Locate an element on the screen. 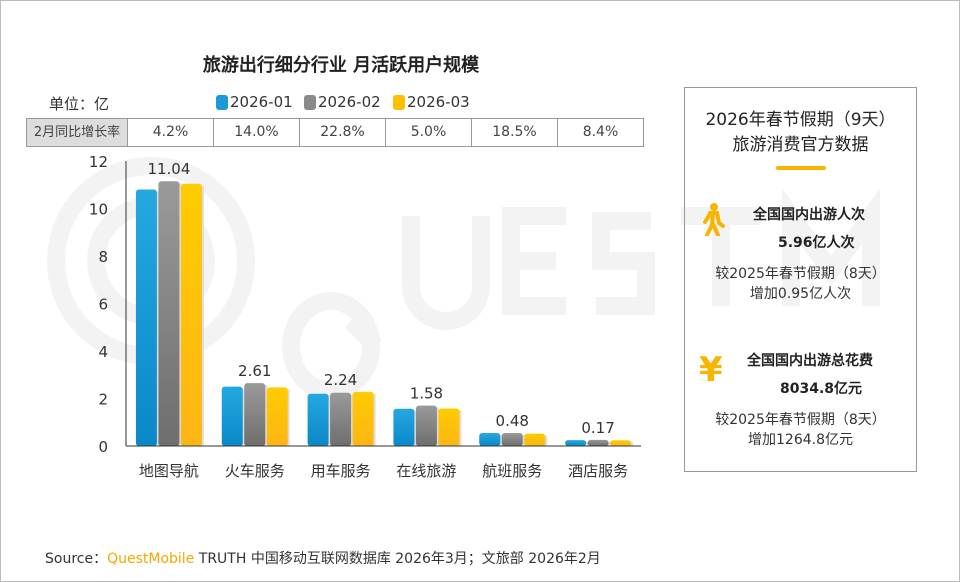 The height and width of the screenshot is (582, 960). y-tick-label: 10 is located at coordinates (98, 210).